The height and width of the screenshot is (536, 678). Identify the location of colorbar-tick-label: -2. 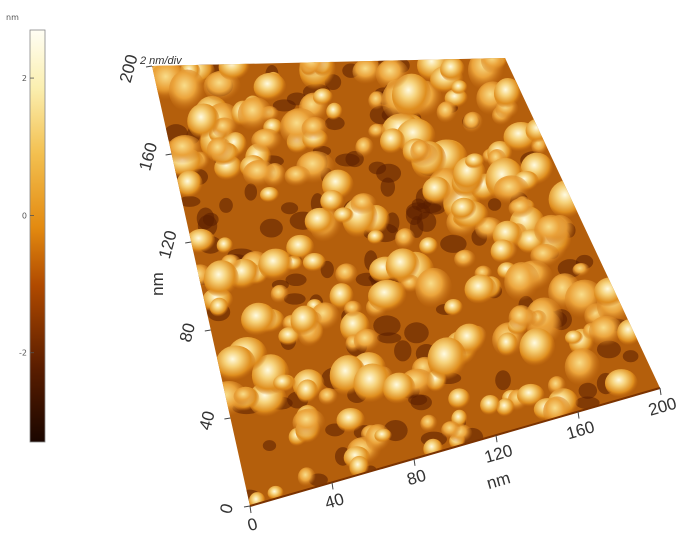
(23, 353).